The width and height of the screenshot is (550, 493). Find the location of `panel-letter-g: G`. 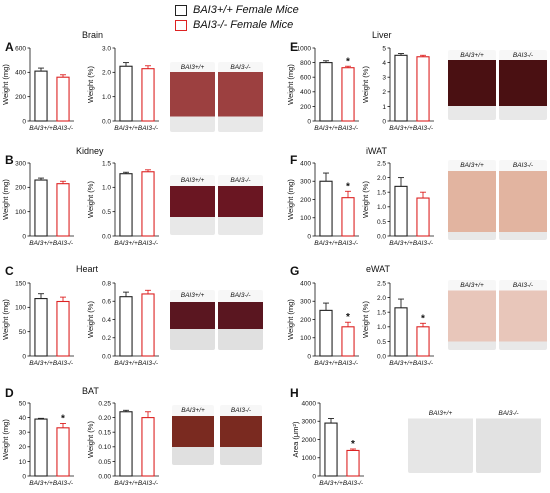

panel-letter-g: G is located at coordinates (295, 271).